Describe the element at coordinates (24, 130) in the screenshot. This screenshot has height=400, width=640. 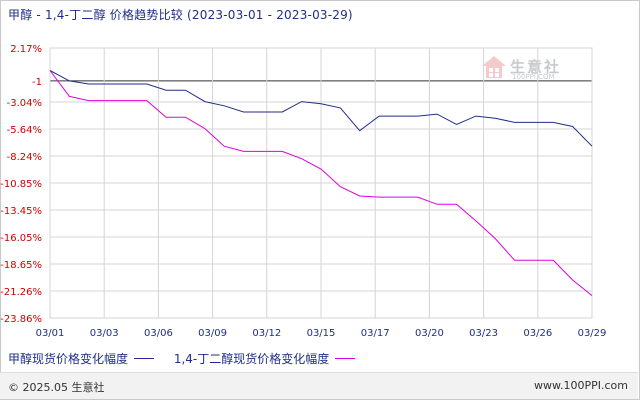
I see `y-tick-label: -5.64%` at that location.